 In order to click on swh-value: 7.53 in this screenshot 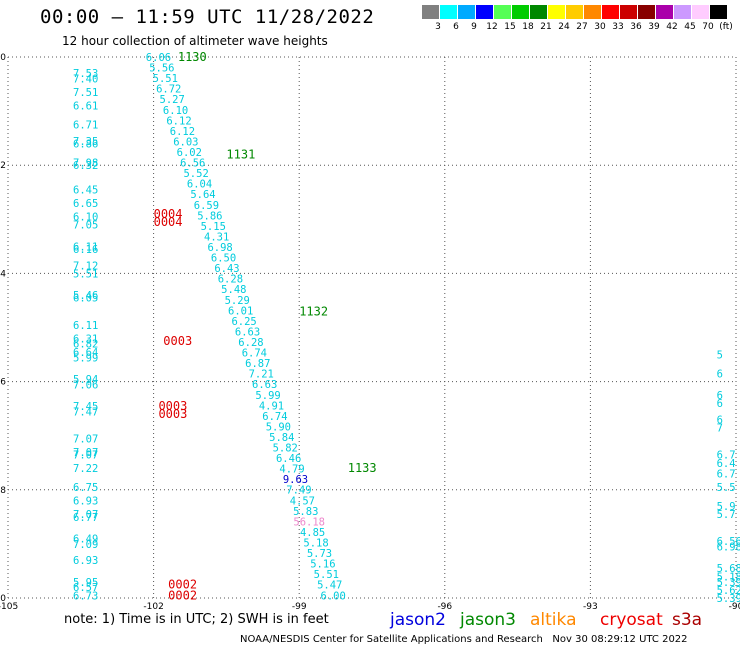, I will do `click(85, 74)`.